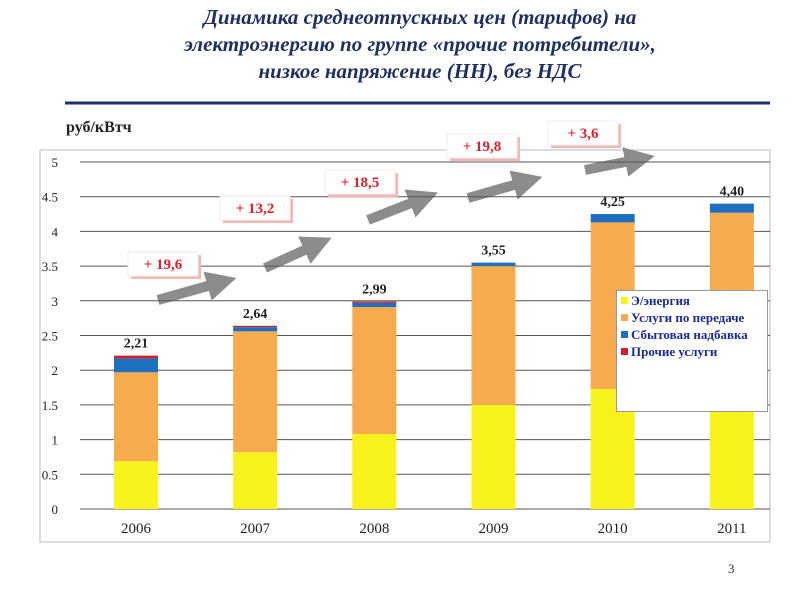  I want to click on total-label: 3,55, so click(493, 251).